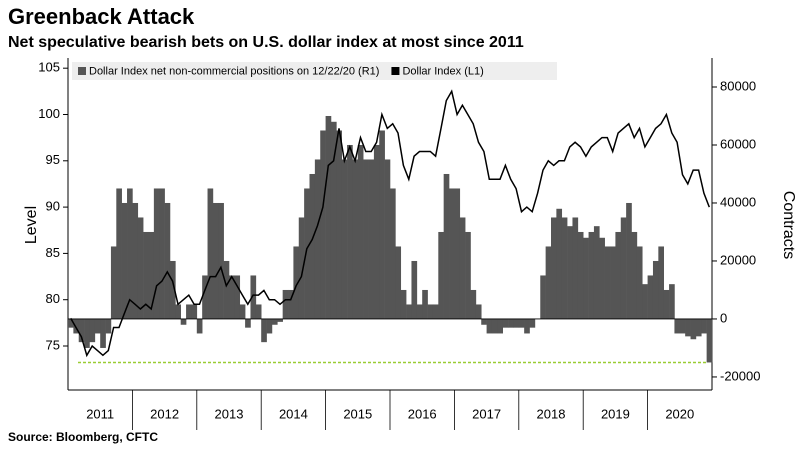 This screenshot has height=450, width=800. I want to click on x-tick-label: 2020, so click(679, 413).